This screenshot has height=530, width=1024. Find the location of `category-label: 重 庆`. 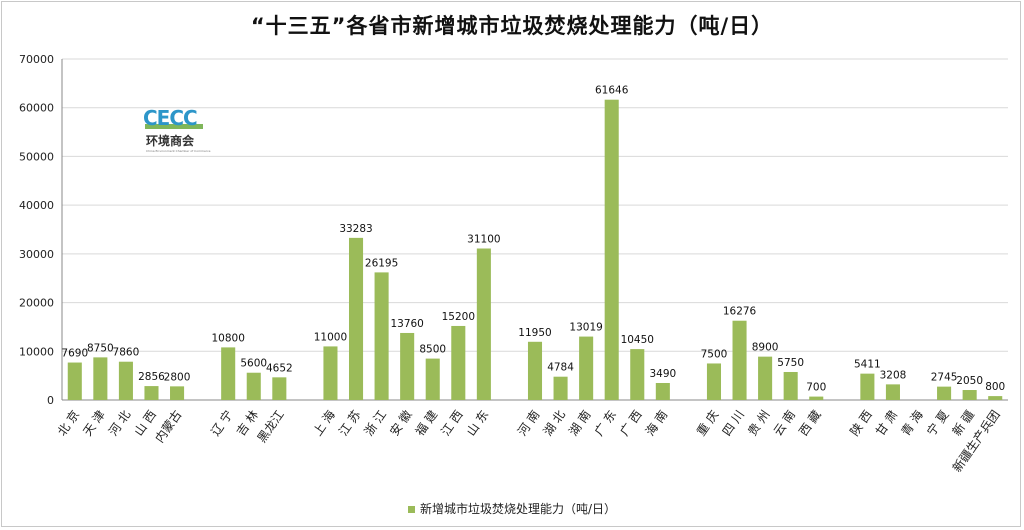

category-label: 重 庆 is located at coordinates (707, 423).